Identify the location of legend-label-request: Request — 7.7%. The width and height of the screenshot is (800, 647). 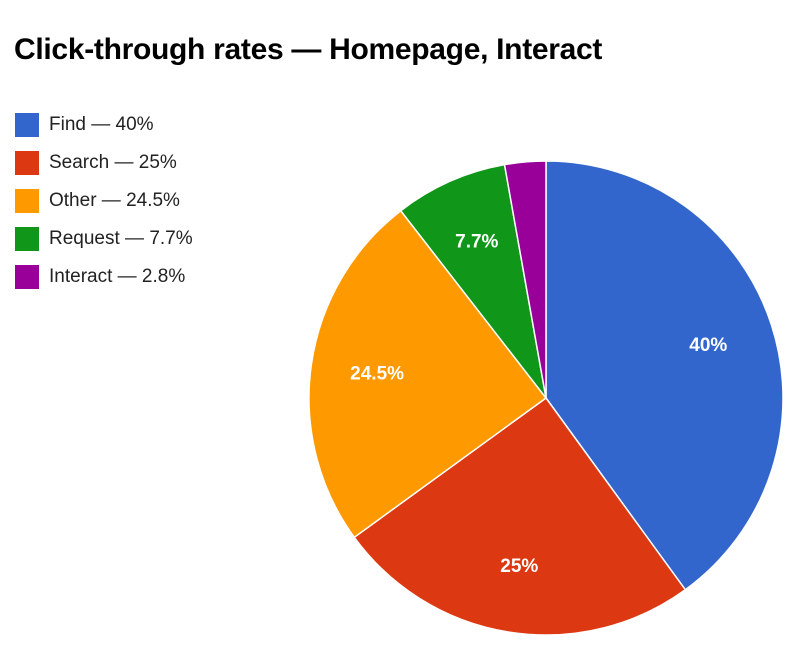
(121, 238).